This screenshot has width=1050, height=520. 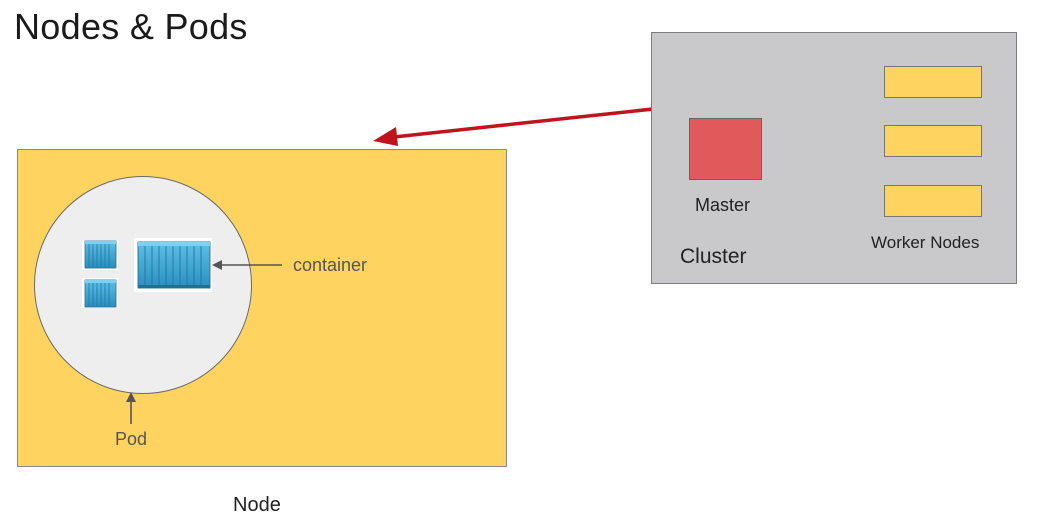 What do you see at coordinates (143, 285) in the screenshot?
I see `pod-circle` at bounding box center [143, 285].